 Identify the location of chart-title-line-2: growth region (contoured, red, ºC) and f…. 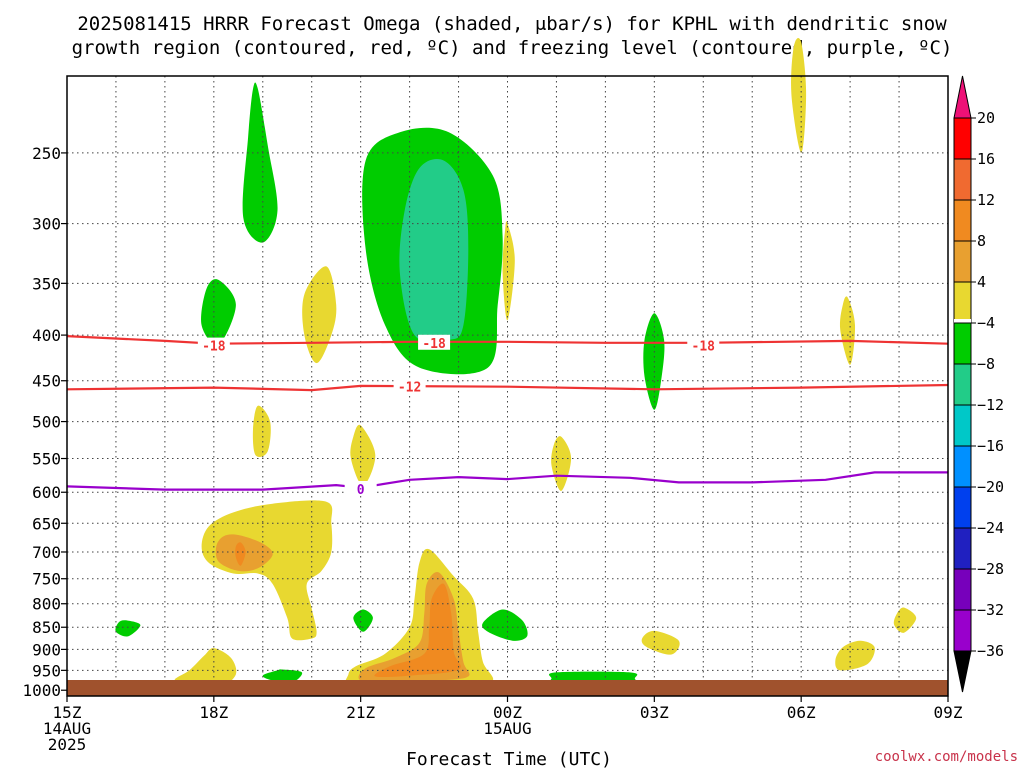
(512, 48).